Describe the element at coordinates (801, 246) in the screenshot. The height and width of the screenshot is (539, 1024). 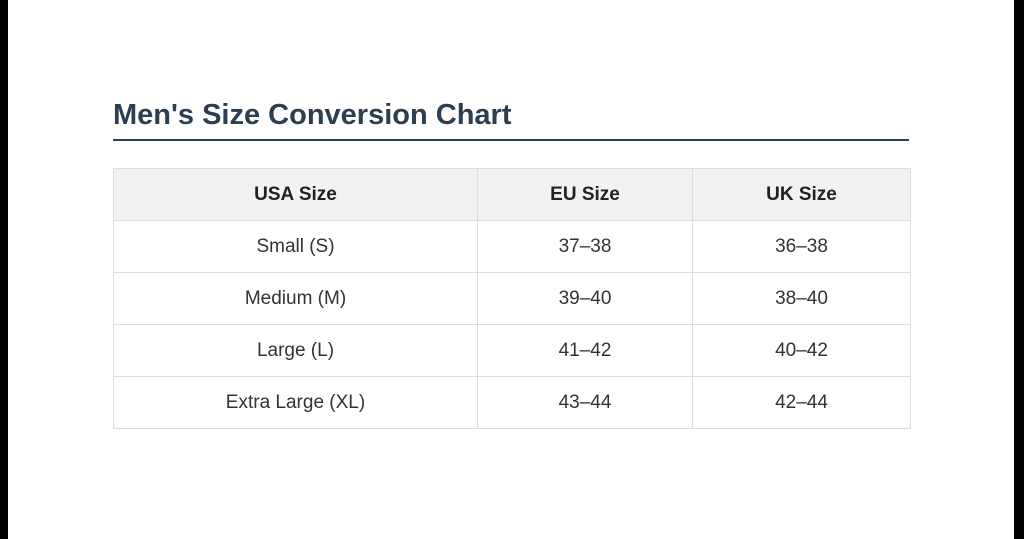
I see `table-cell: 36–38` at that location.